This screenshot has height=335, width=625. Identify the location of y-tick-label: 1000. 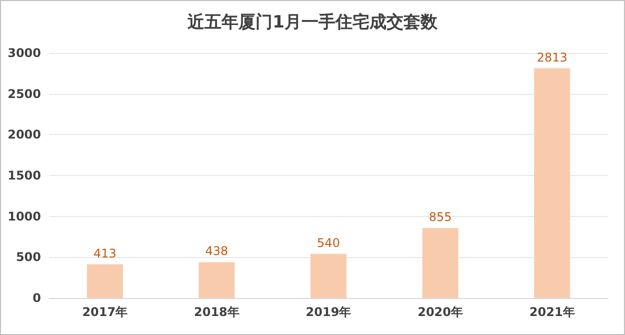
(24, 216).